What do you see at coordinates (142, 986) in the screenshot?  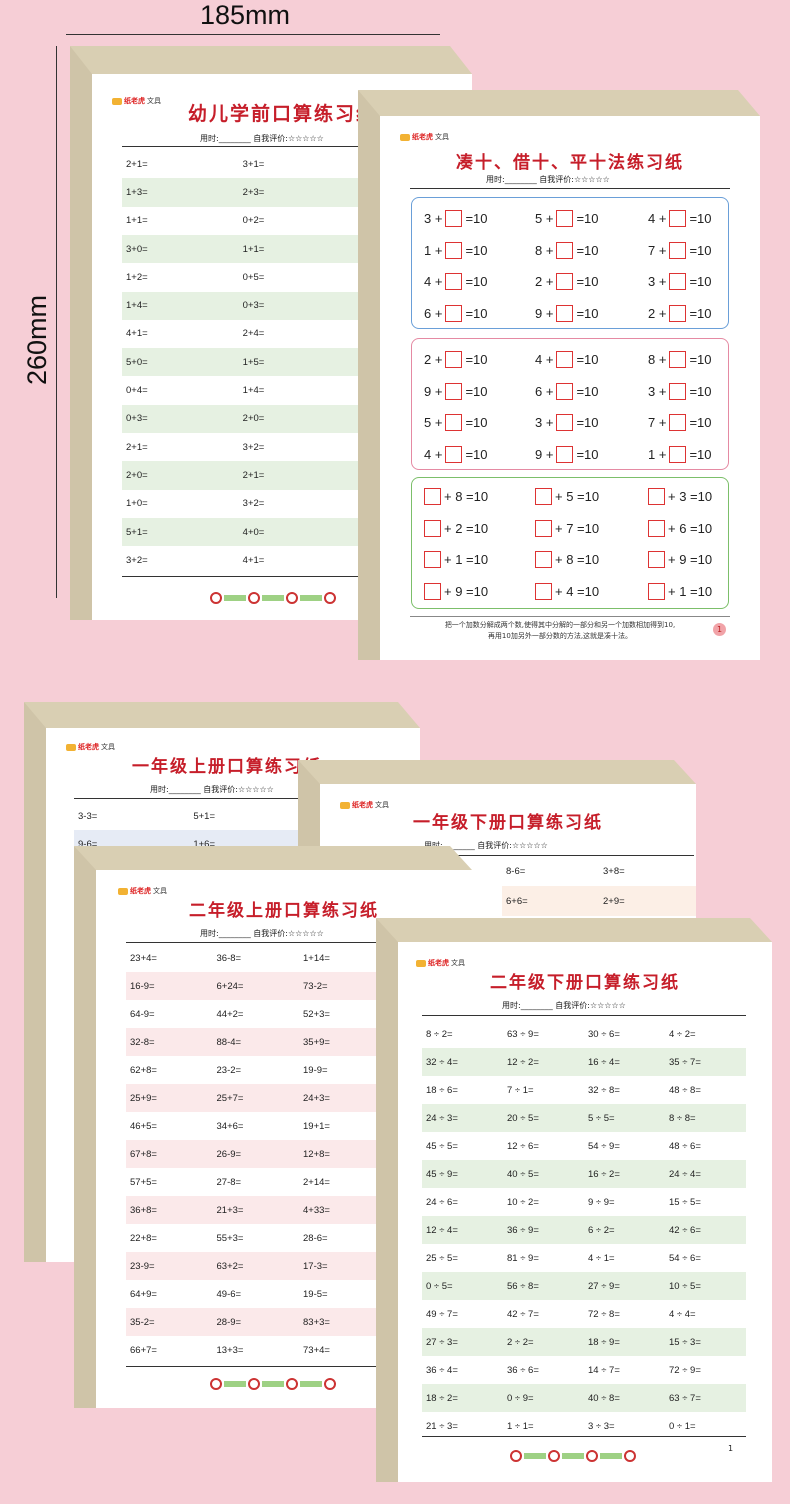 I see `problem-cell: 16-9=` at bounding box center [142, 986].